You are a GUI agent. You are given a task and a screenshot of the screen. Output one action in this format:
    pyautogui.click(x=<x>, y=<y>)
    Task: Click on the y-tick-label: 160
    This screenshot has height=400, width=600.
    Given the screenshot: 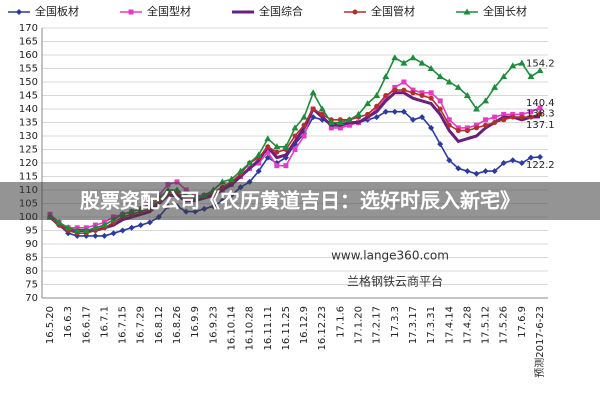 What is the action you would take?
    pyautogui.click(x=28, y=55)
    